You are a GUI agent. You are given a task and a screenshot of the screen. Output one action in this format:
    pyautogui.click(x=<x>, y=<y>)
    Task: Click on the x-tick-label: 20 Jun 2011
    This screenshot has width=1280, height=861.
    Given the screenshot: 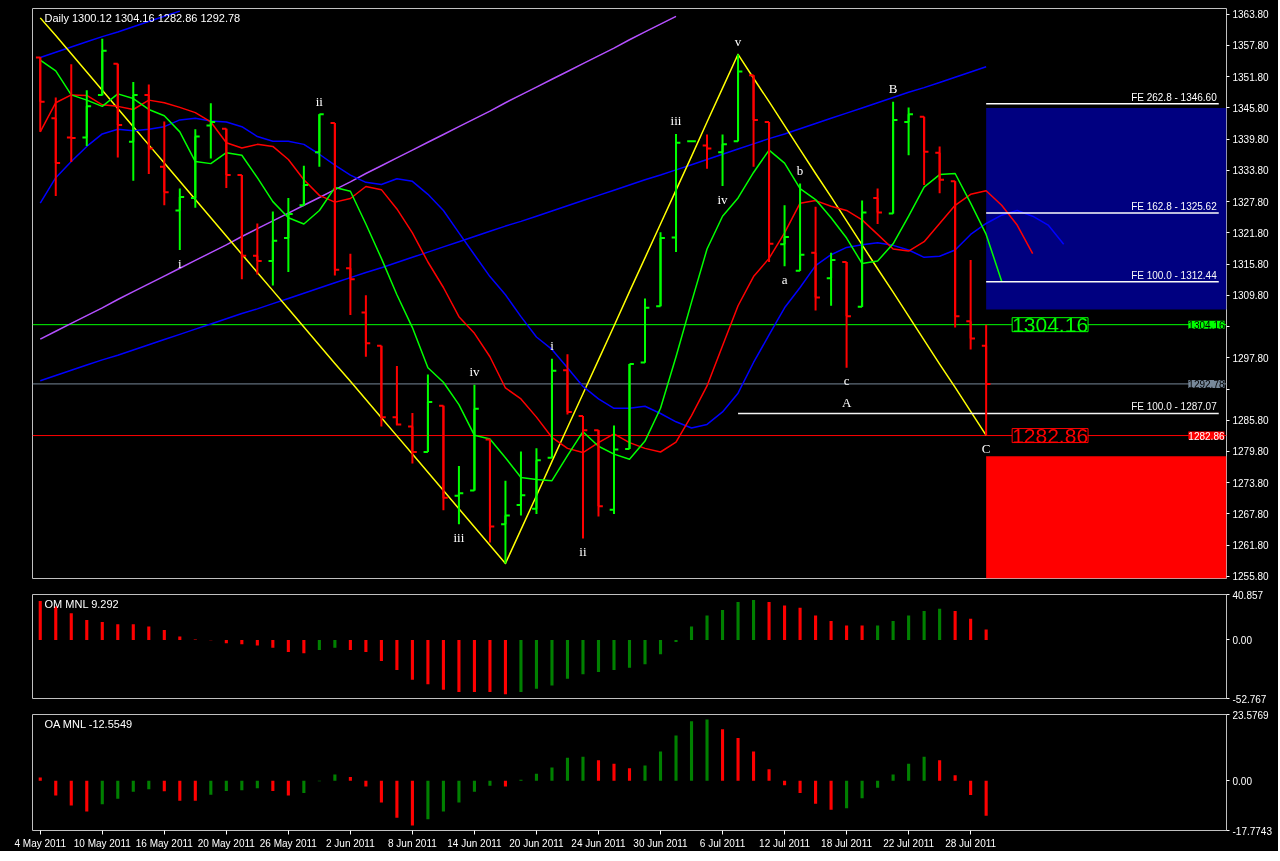 What is the action you would take?
    pyautogui.click(x=537, y=843)
    